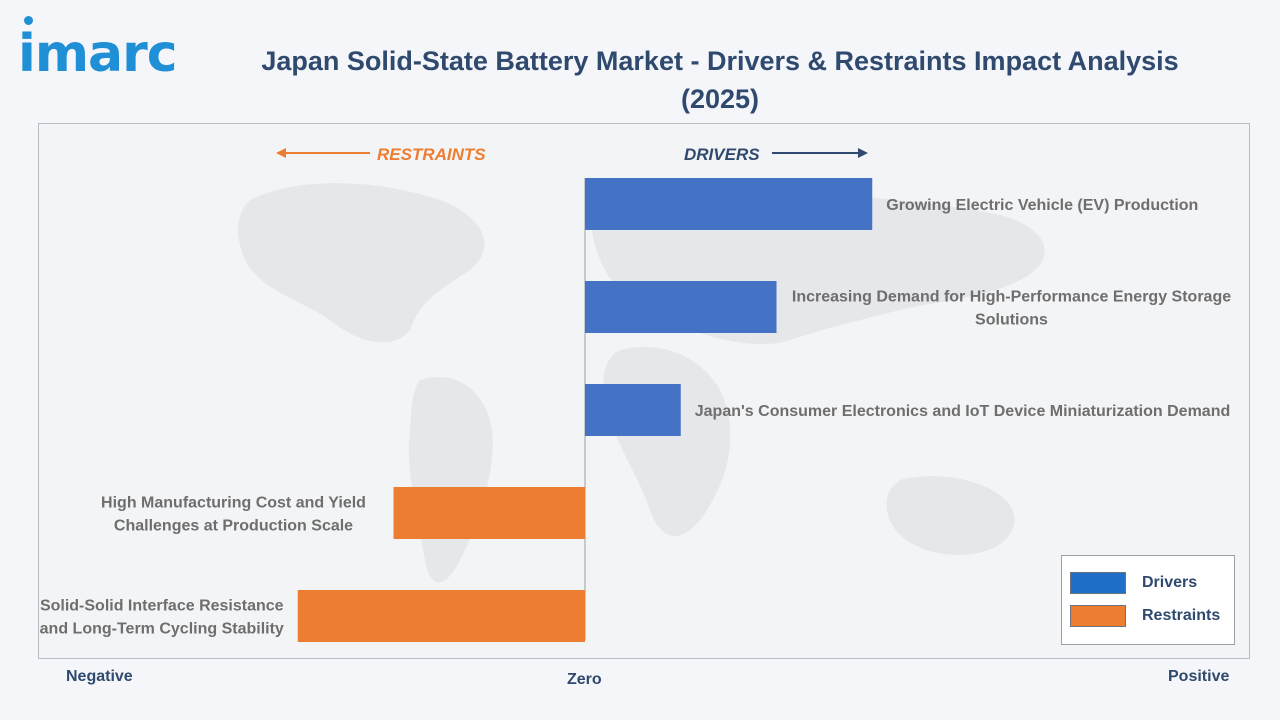 The width and height of the screenshot is (1280, 720). What do you see at coordinates (28, 20) in the screenshot?
I see `logo-dot` at bounding box center [28, 20].